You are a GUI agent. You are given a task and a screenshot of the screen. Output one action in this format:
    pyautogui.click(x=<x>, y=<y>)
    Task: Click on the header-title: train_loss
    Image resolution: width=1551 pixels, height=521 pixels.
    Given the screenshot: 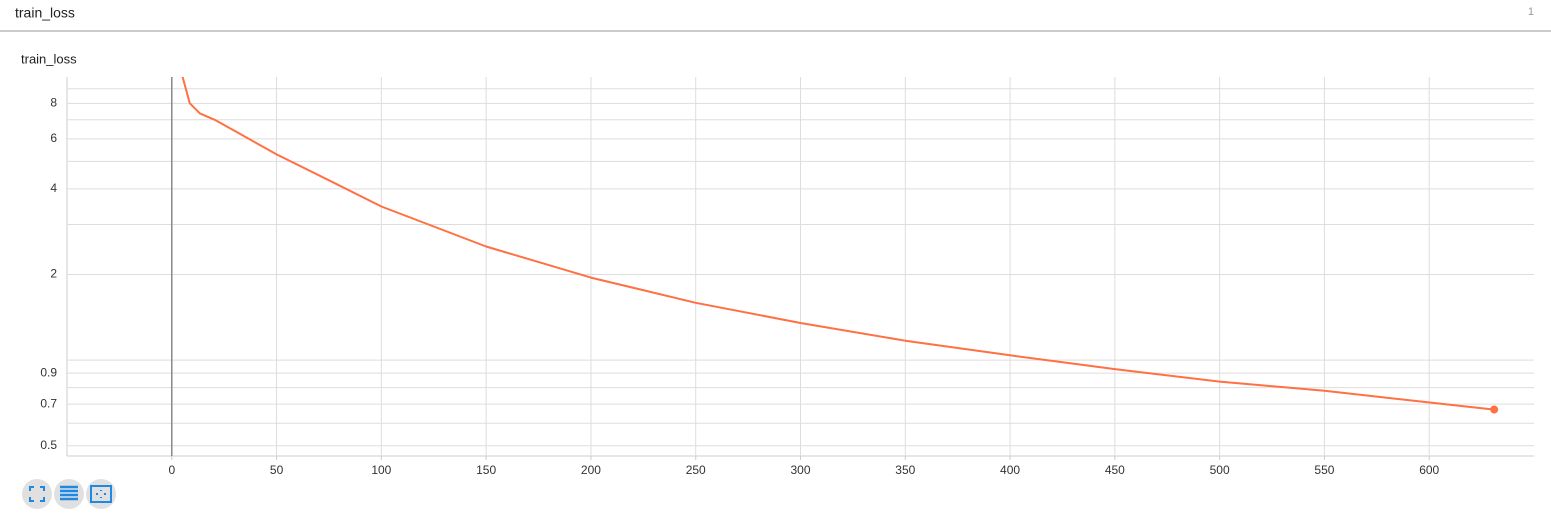 What is the action you would take?
    pyautogui.click(x=45, y=13)
    